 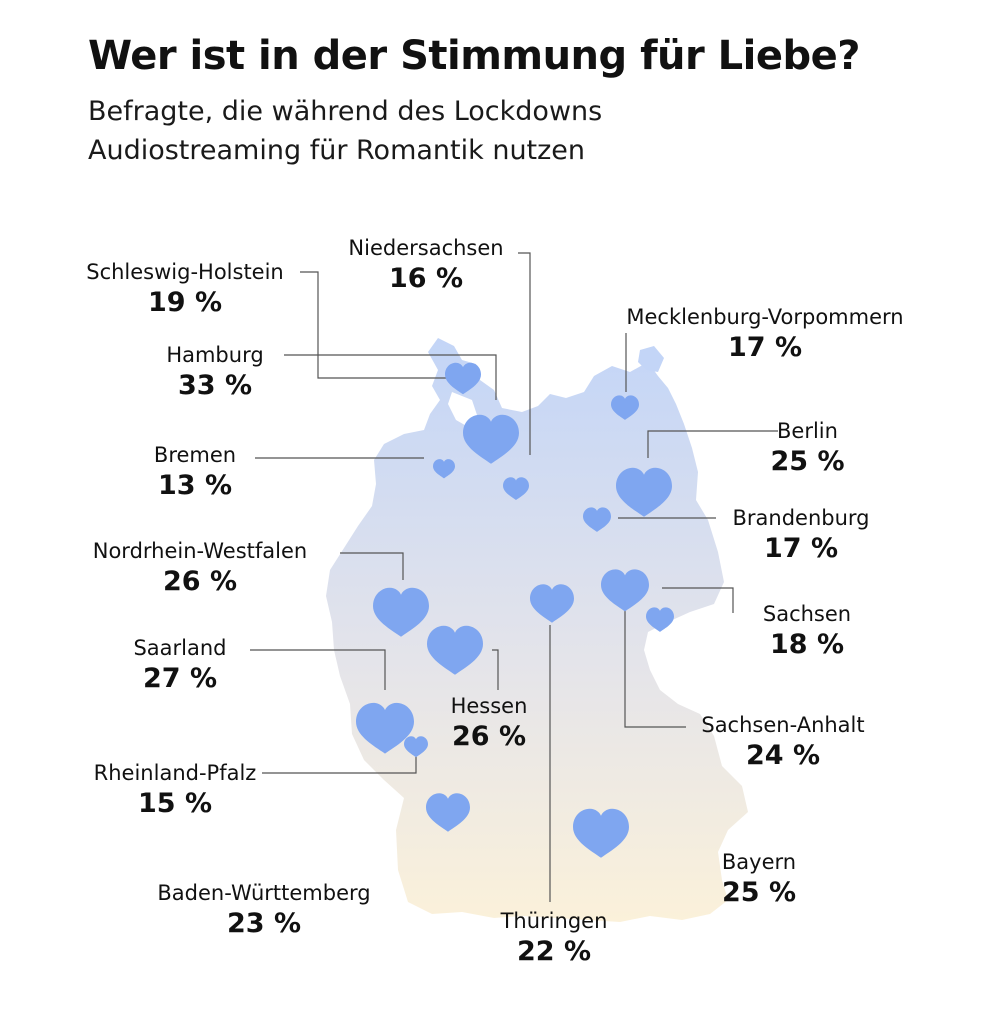 What do you see at coordinates (264, 893) in the screenshot?
I see `region-name: Baden-Württemberg` at bounding box center [264, 893].